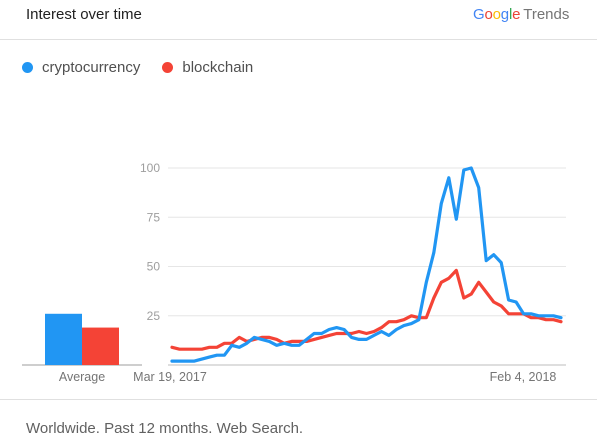  I want to click on footer-divider, so click(298, 399).